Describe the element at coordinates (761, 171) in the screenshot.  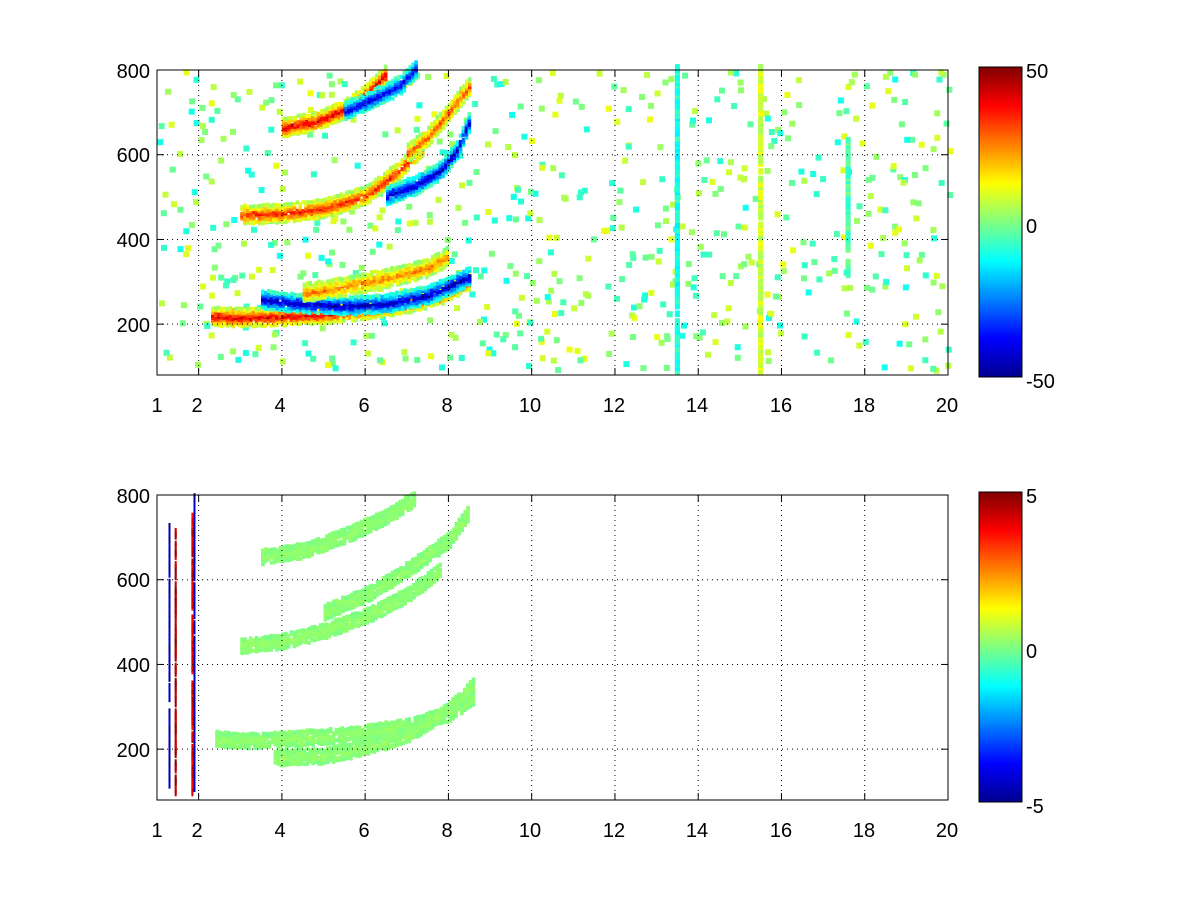
I see `column-cell` at that location.